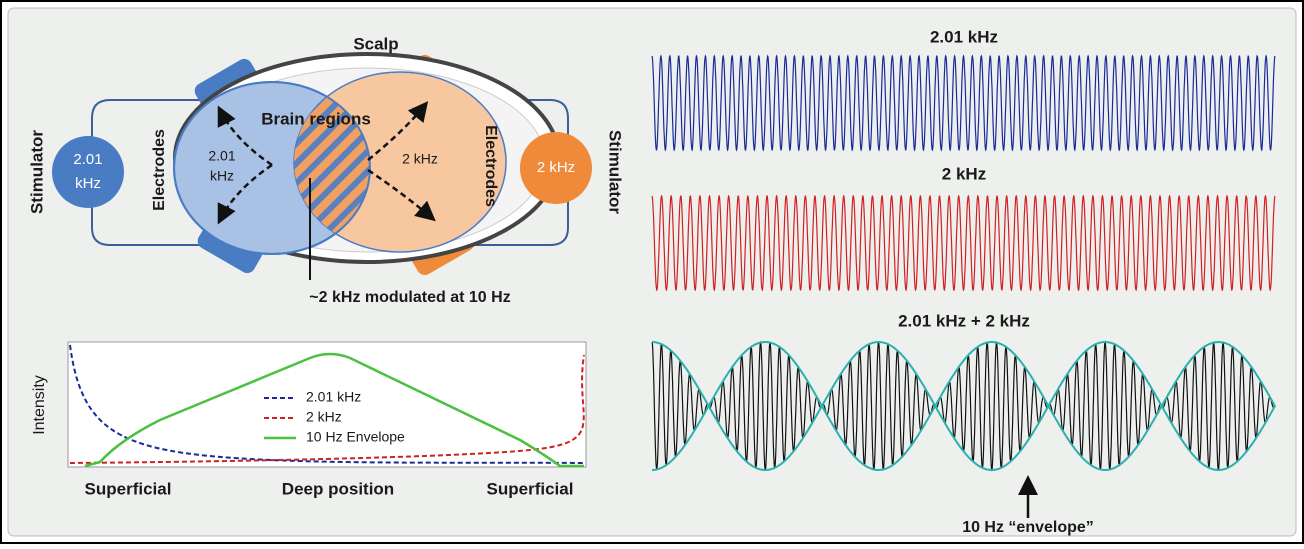 This screenshot has width=1304, height=549. Describe the element at coordinates (324, 417) in the screenshot. I see `legend-label: 2 kHz` at that location.